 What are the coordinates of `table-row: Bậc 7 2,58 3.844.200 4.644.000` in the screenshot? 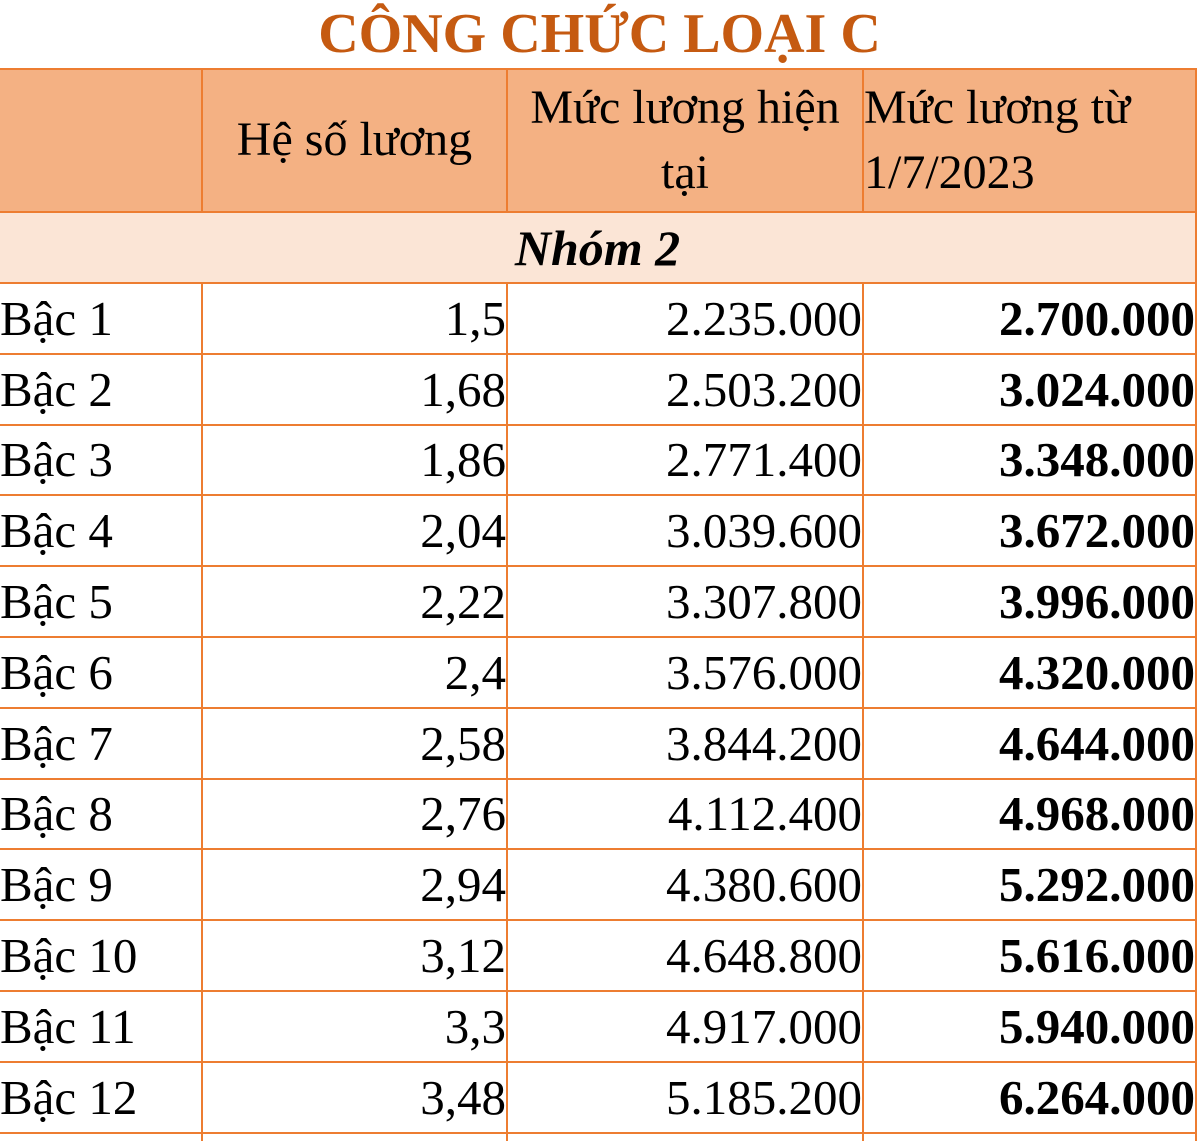 It's located at (598, 743).